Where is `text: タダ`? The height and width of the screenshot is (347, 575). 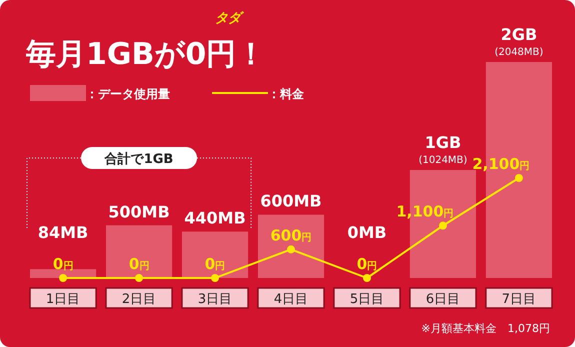
text: タダ is located at coordinates (229, 18).